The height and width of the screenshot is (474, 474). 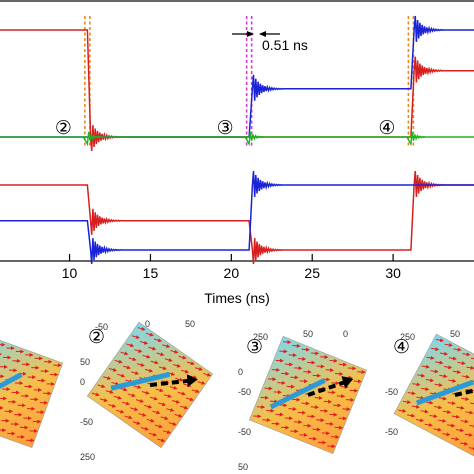 I want to click on inset-label: ②, so click(x=96, y=337).